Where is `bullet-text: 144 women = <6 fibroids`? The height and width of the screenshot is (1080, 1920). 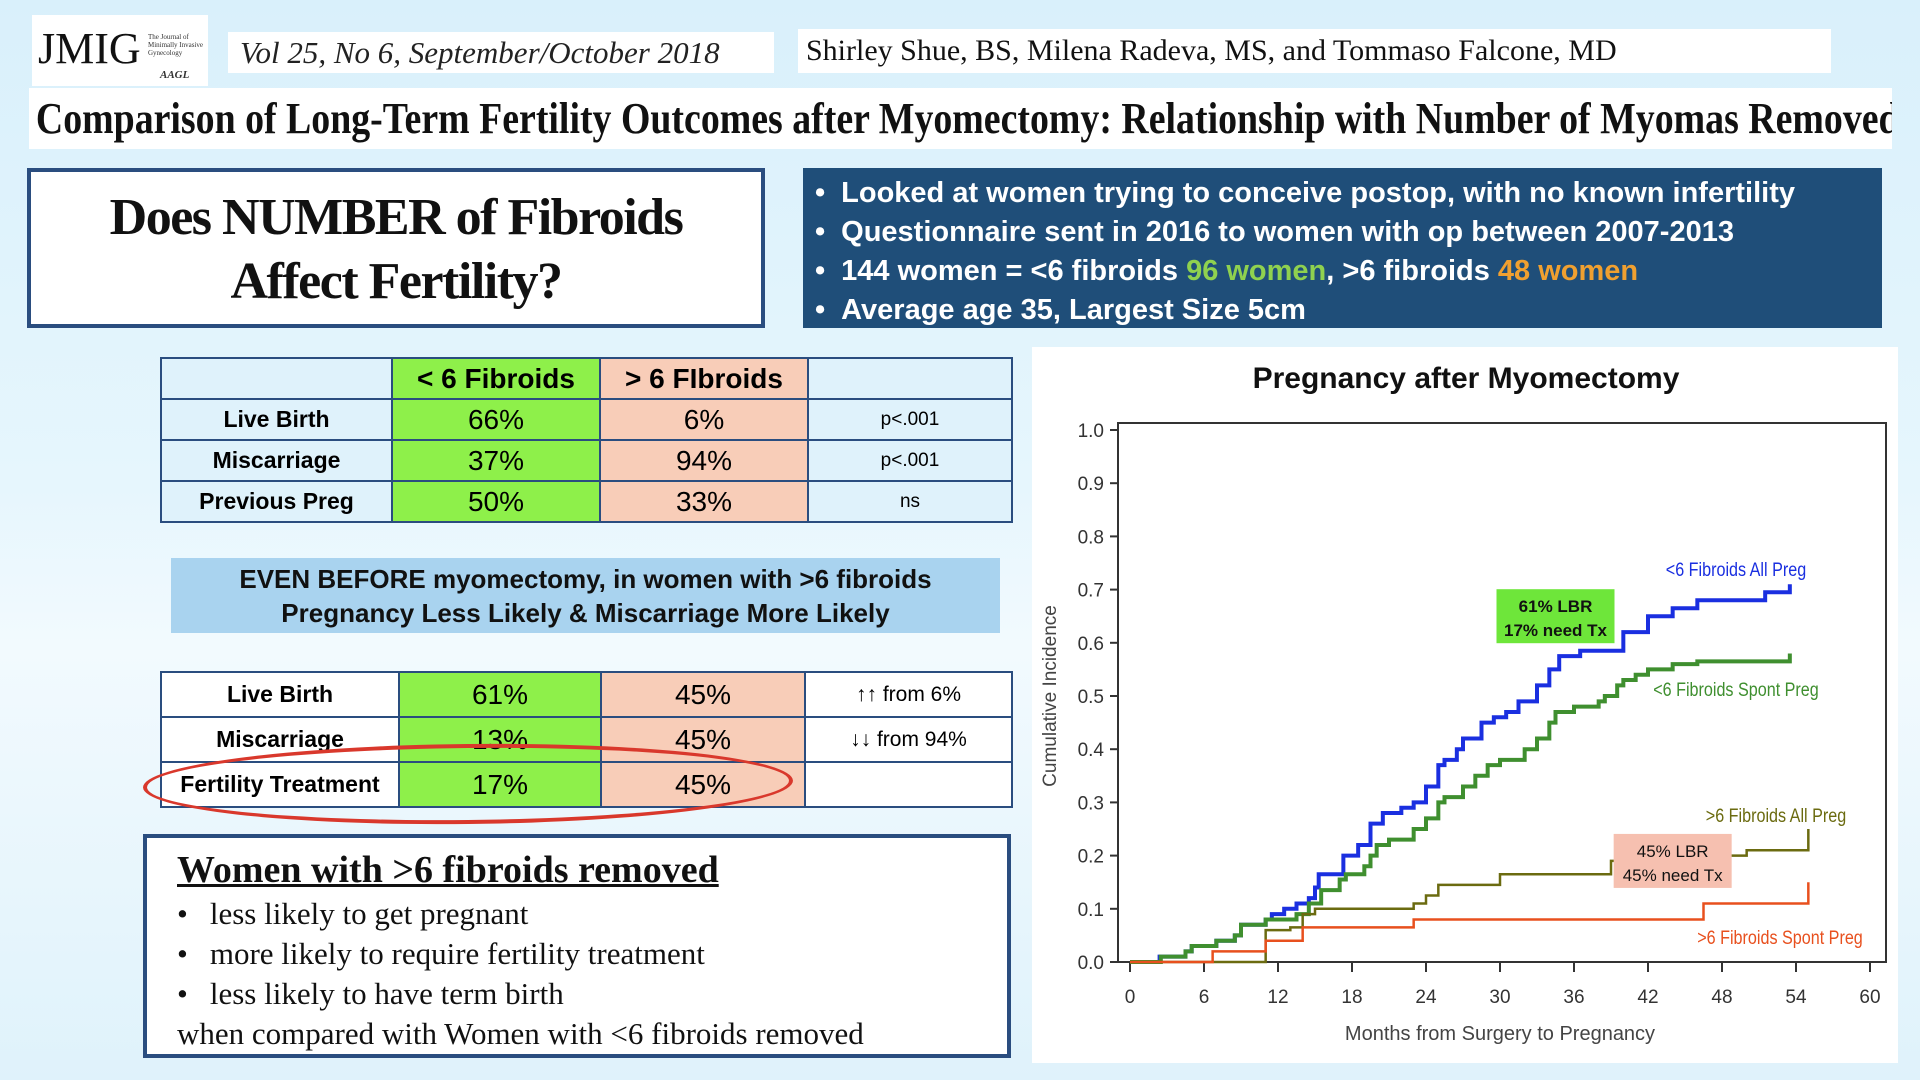
bullet-text: 144 women = <6 fibroids is located at coordinates (1014, 271).